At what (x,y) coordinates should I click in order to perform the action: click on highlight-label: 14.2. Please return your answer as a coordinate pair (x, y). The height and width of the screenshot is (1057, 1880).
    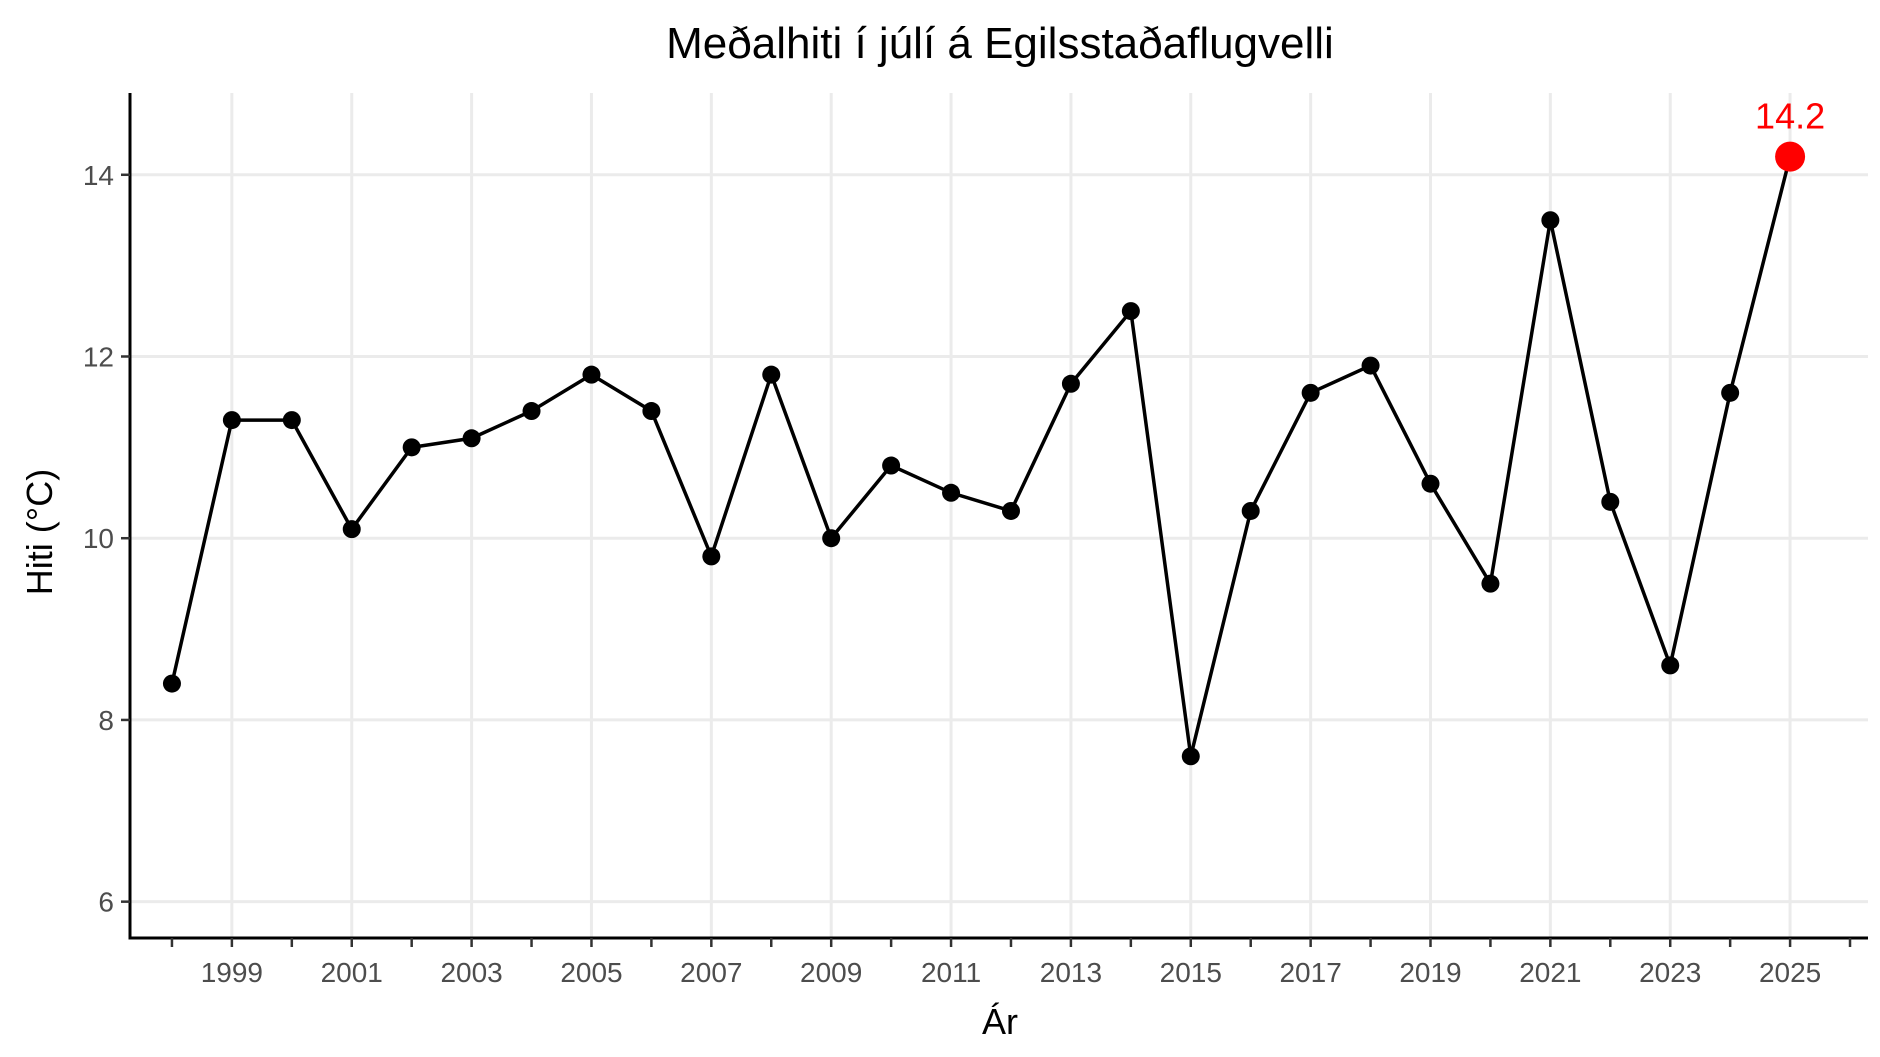
    Looking at the image, I should click on (1790, 116).